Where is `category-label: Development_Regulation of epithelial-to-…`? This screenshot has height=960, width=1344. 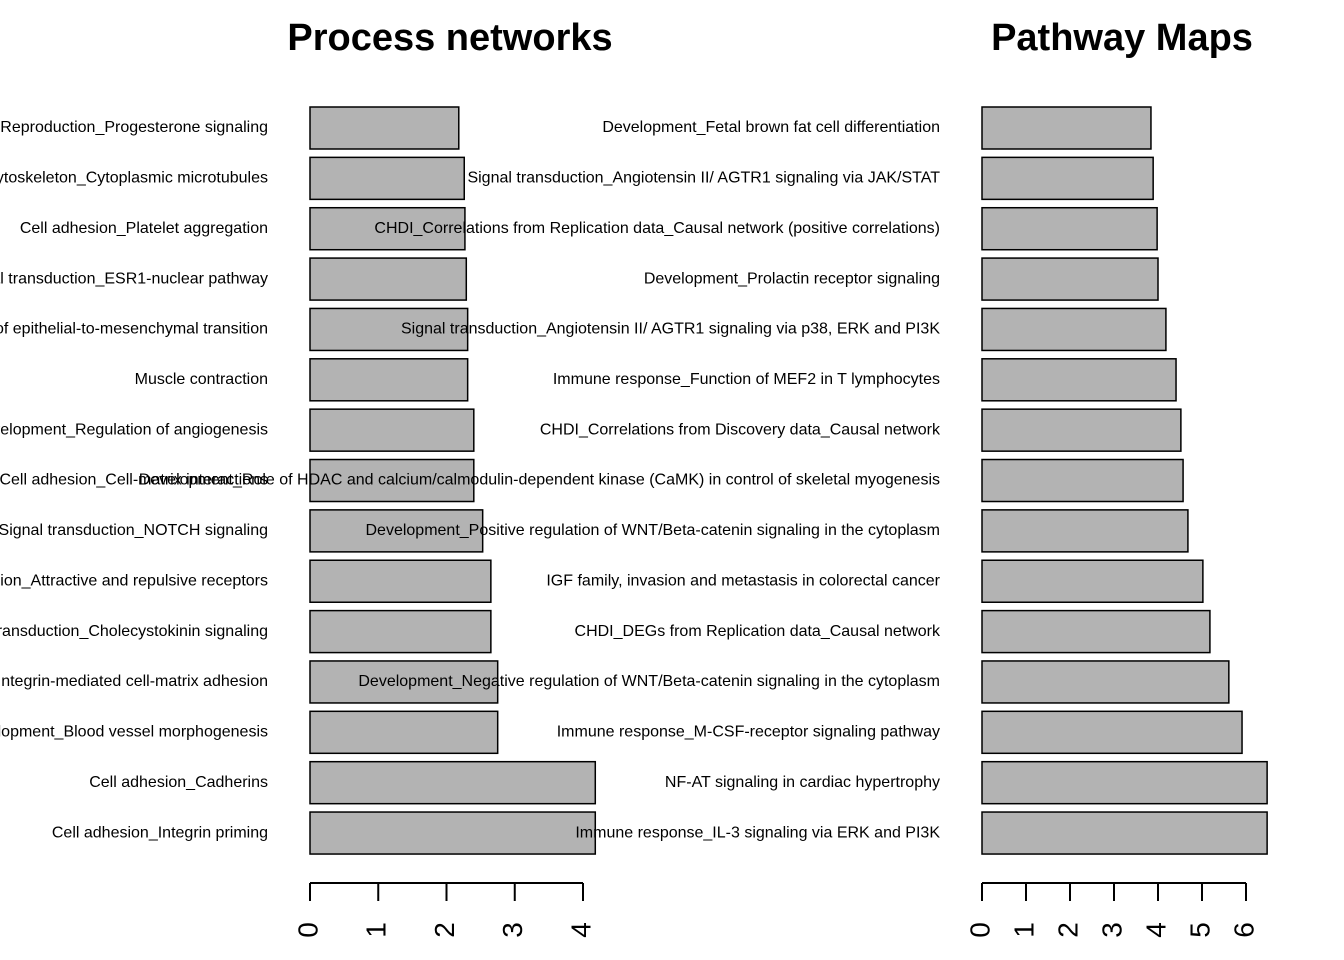
category-label: Development_Regulation of epithelial-to-… is located at coordinates (134, 329).